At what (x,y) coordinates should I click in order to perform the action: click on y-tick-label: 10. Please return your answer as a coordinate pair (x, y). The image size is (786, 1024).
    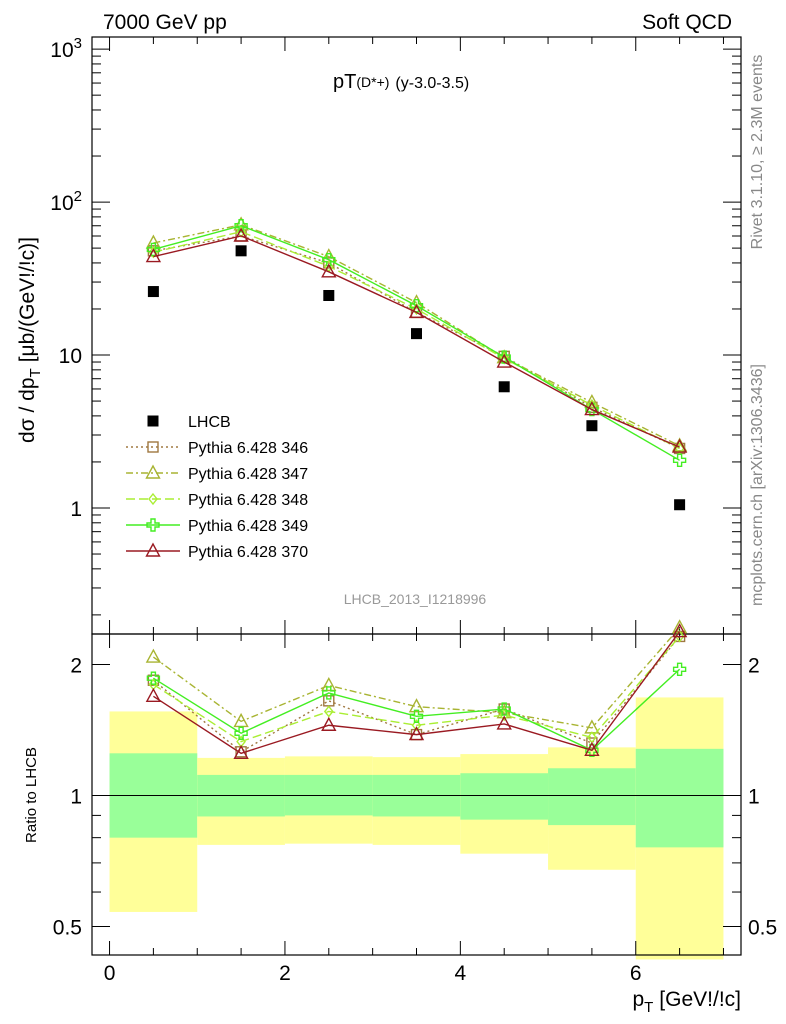
    Looking at the image, I should click on (70, 356).